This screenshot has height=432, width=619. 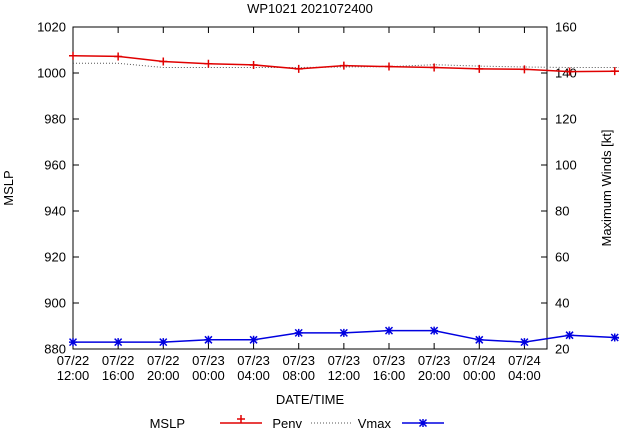 I want to click on y-left-tick-label: 880, so click(x=55, y=349).